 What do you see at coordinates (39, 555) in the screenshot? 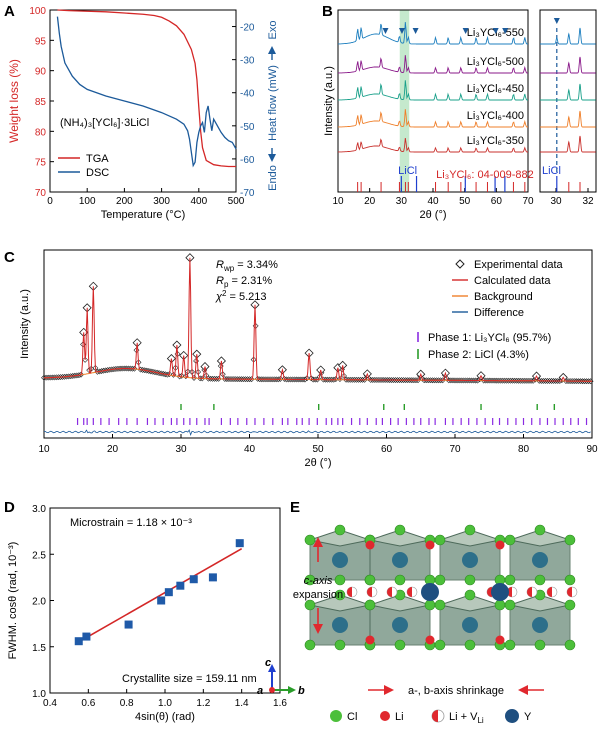
I see `y-tick-label: 2.5` at bounding box center [39, 555].